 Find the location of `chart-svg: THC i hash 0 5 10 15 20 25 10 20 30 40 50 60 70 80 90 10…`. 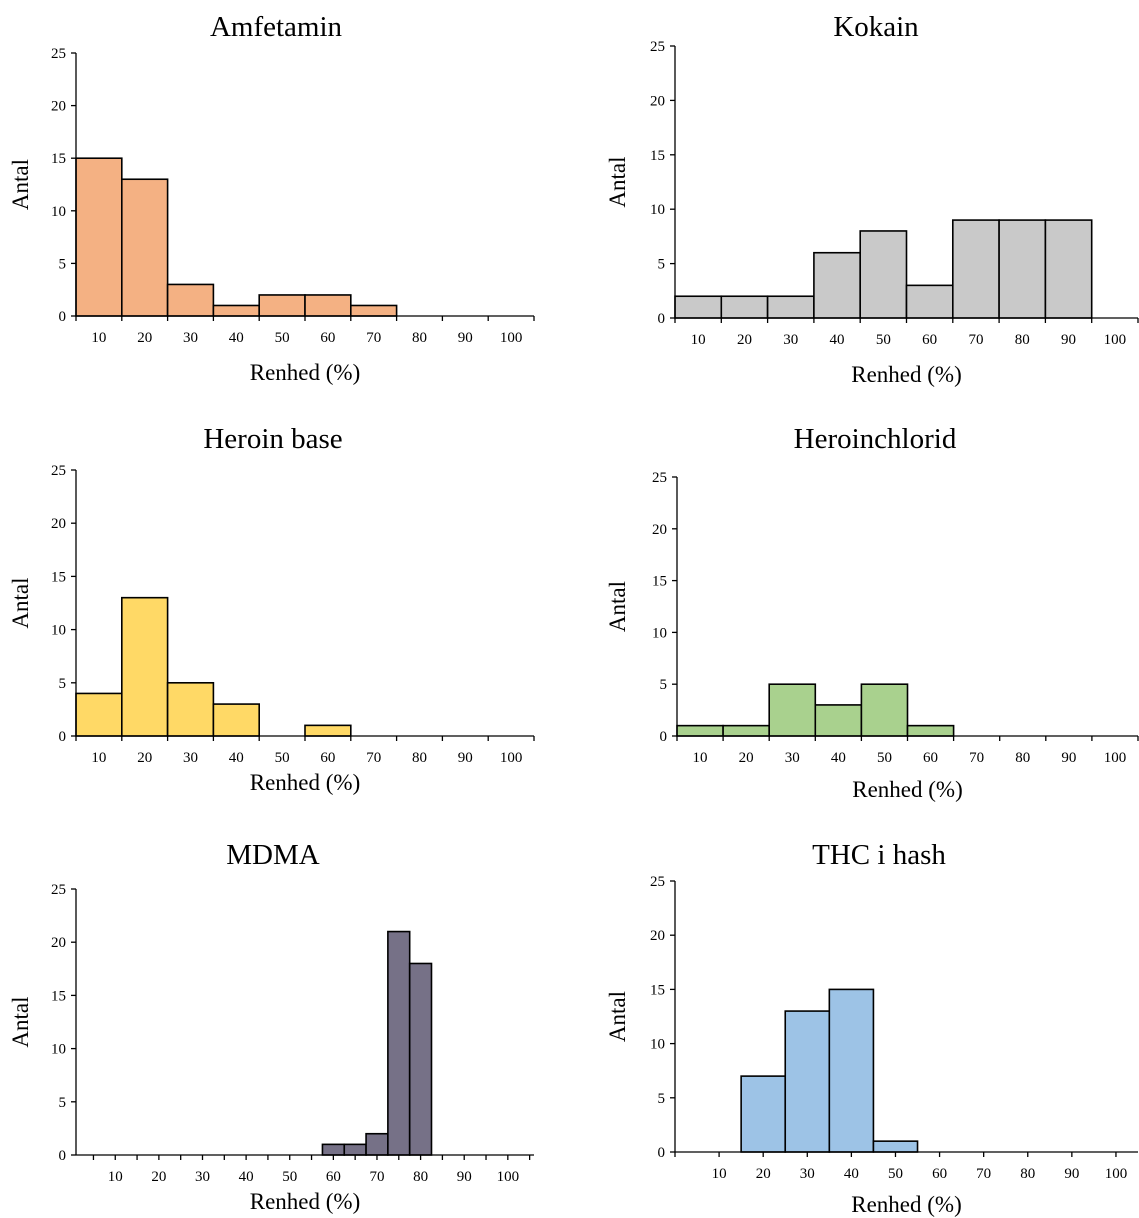

chart-svg: THC i hash 0 5 10 15 20 25 10 20 30 40 50 60 70 80 90 10… is located at coordinates (871, 1028).